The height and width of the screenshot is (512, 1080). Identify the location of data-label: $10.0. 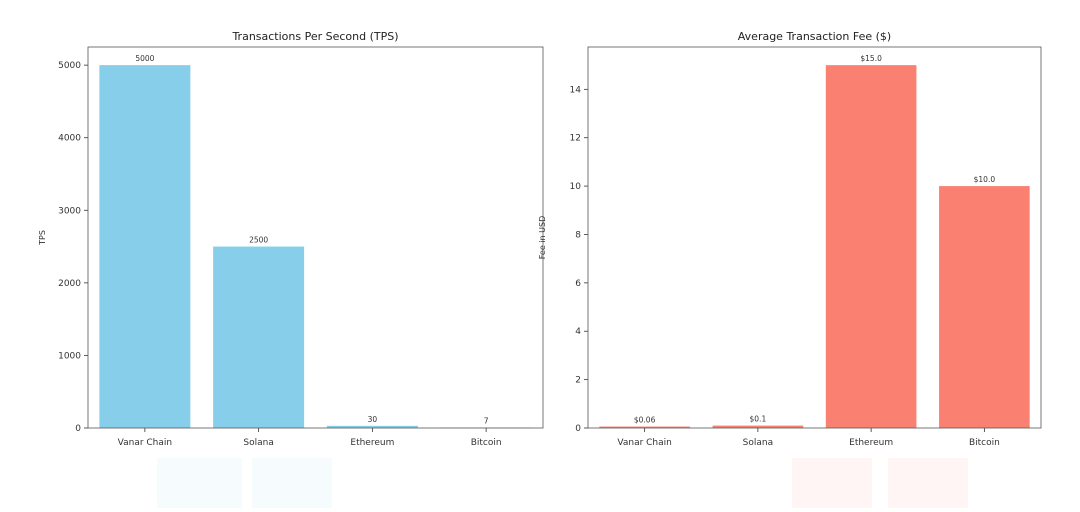
(985, 179).